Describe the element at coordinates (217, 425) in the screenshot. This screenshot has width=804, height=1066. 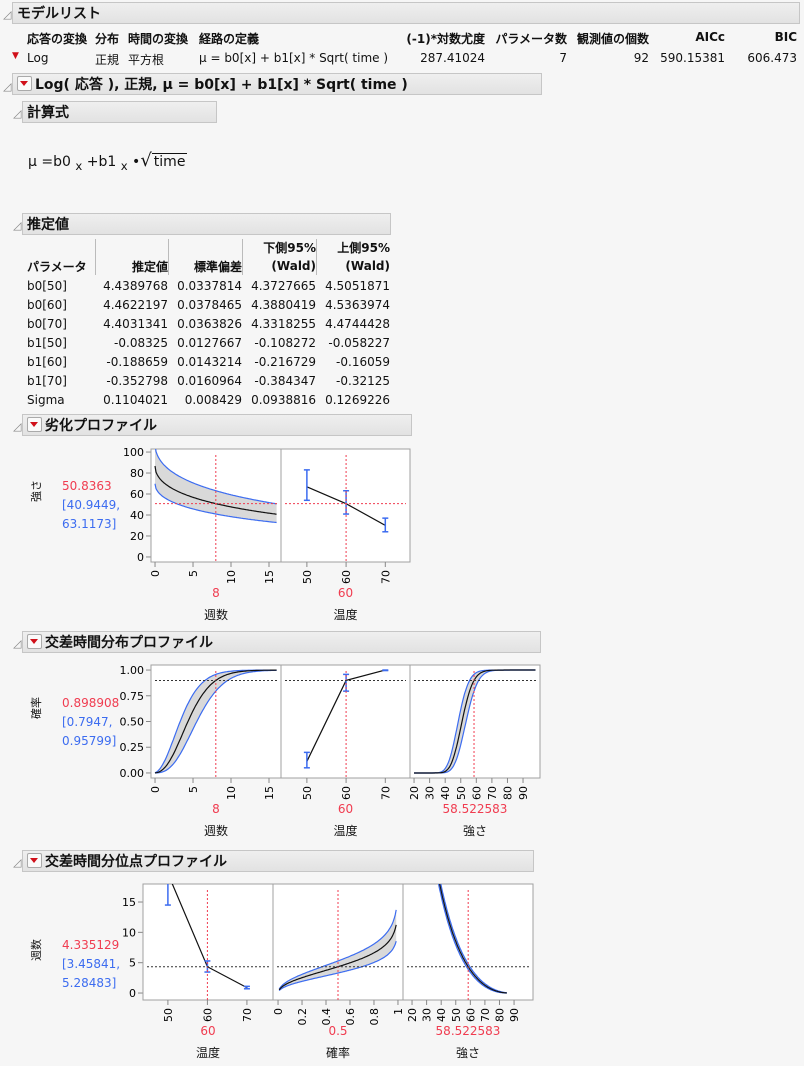
I see `profiler-header: 劣化プロファイル` at that location.